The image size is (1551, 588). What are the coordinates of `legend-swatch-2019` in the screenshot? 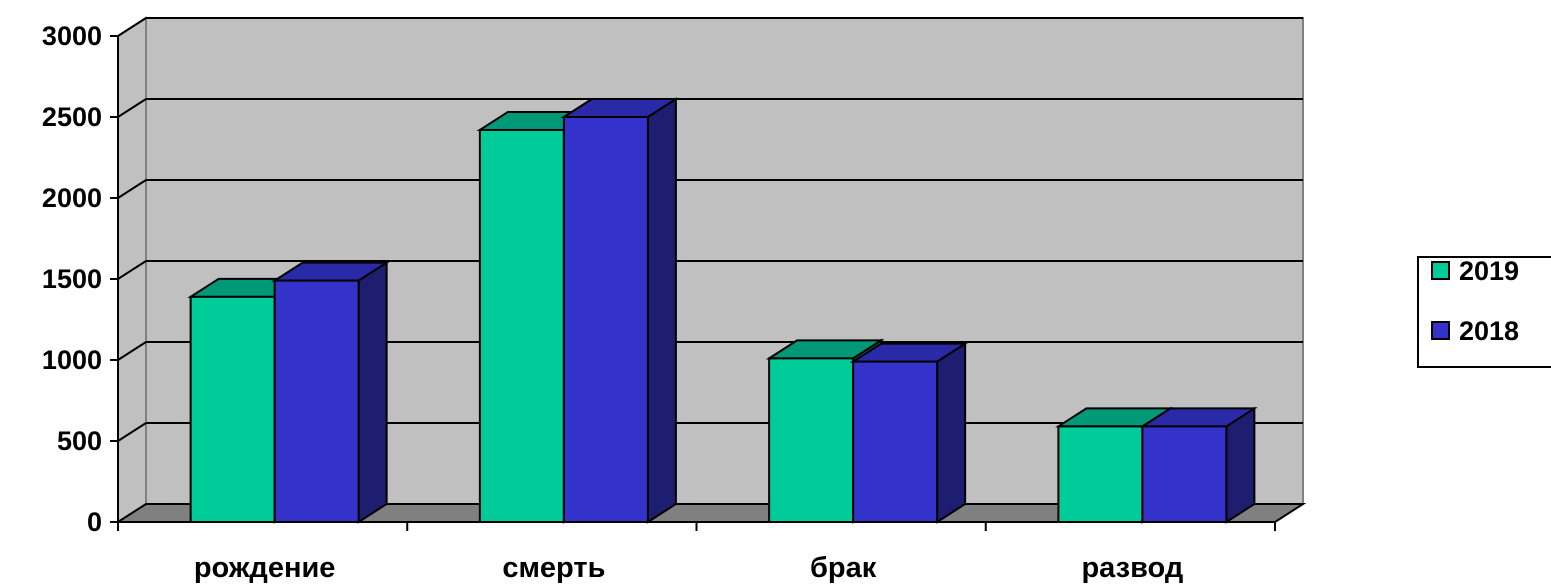 It's located at (1440, 270).